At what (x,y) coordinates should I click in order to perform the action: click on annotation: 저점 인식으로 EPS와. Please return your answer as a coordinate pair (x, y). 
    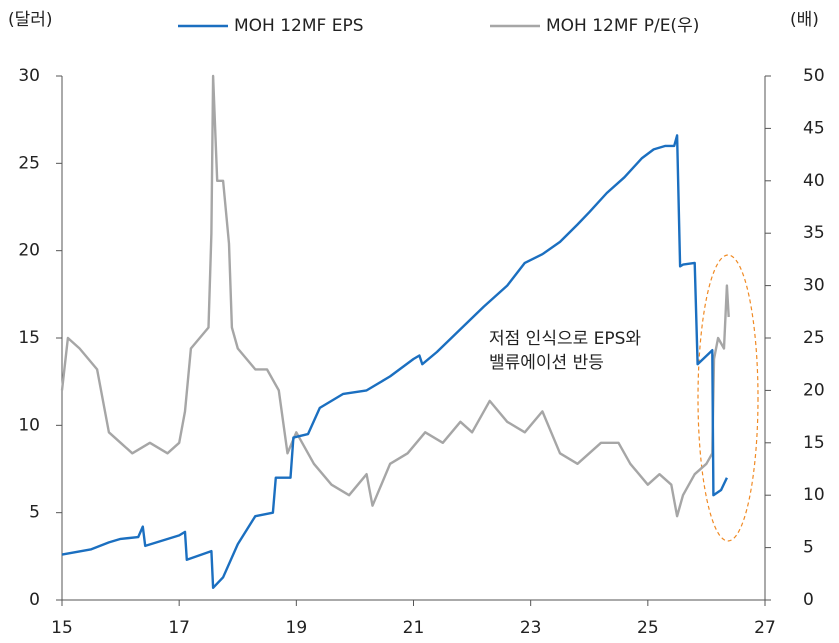
    Looking at the image, I should click on (565, 339).